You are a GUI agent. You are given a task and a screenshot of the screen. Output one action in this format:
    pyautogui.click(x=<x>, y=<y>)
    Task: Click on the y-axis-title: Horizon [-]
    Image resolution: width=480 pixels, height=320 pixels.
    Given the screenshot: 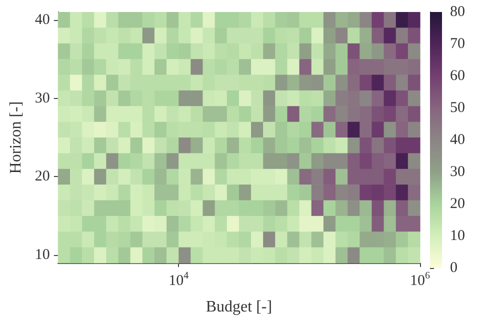 What is the action you would take?
    pyautogui.click(x=16, y=137)
    